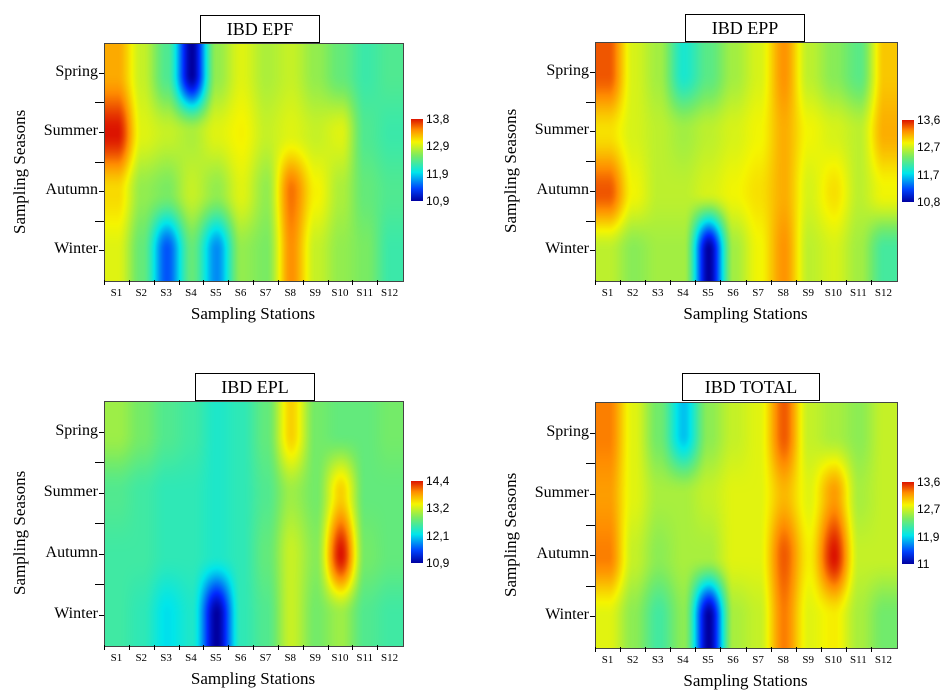  What do you see at coordinates (928, 174) in the screenshot?
I see `colorbar-tick-label: 11,7` at bounding box center [928, 174].